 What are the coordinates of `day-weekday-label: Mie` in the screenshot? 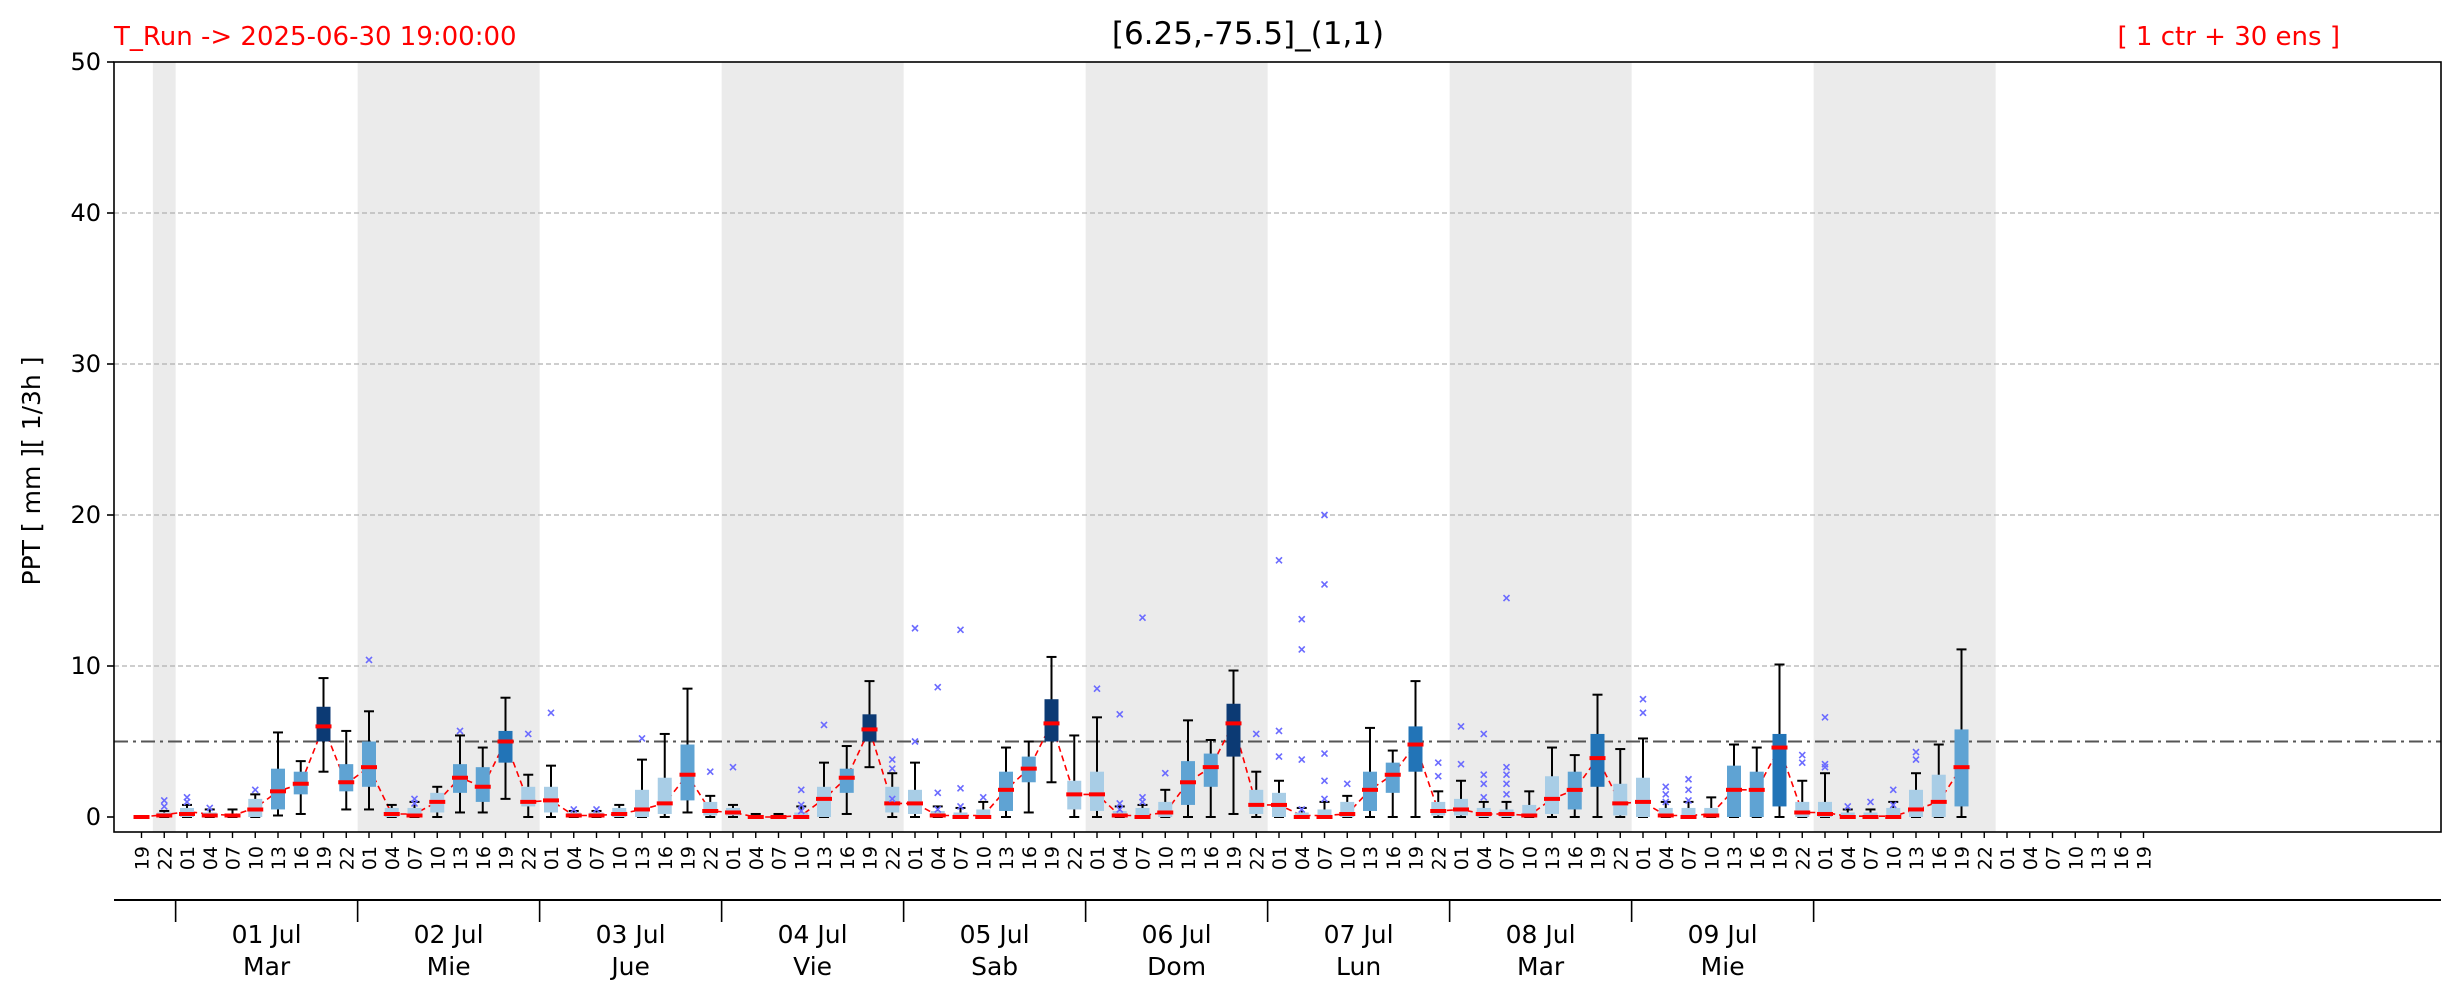 It's located at (449, 966).